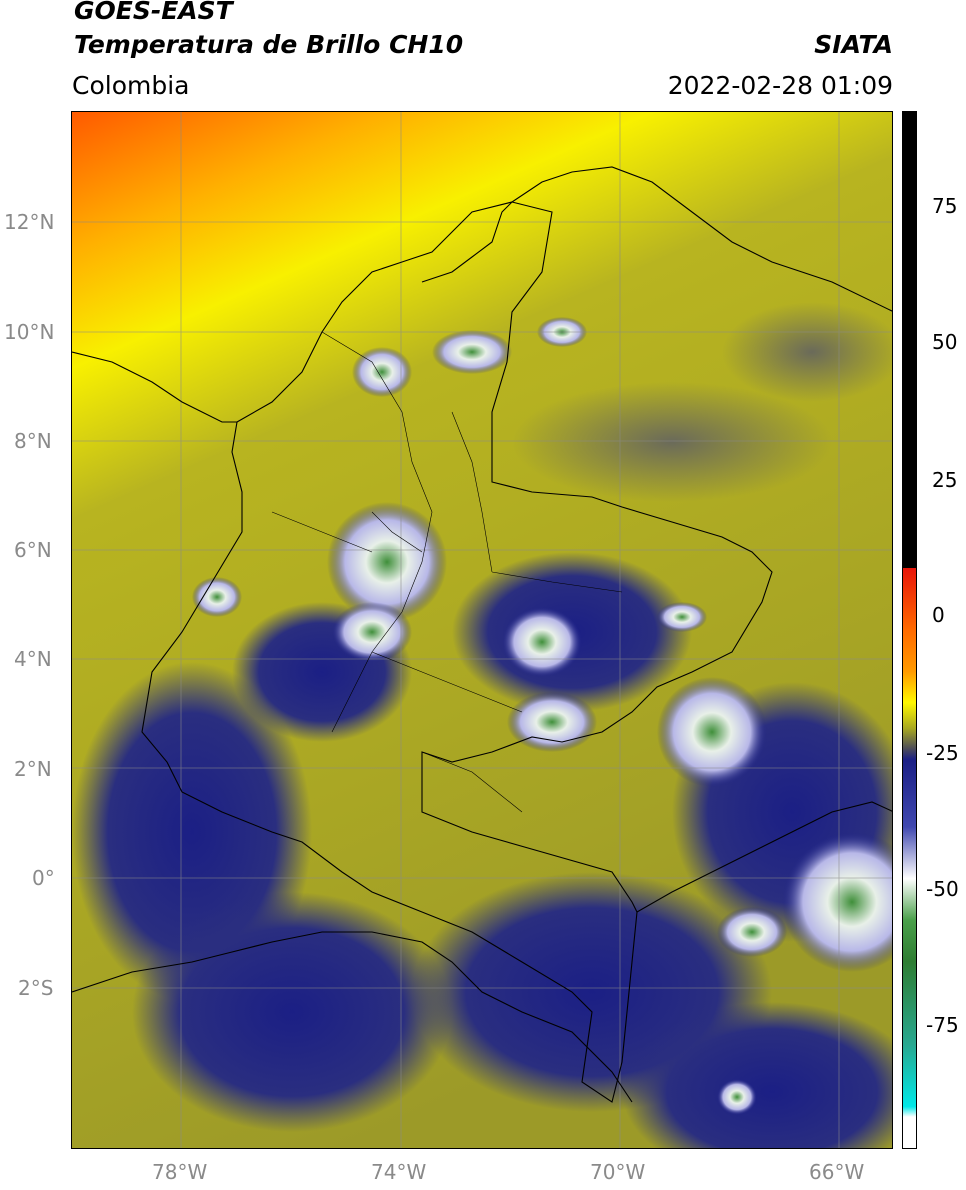 The width and height of the screenshot is (966, 1190). I want to click on lon-tick: 78°W, so click(180, 1172).